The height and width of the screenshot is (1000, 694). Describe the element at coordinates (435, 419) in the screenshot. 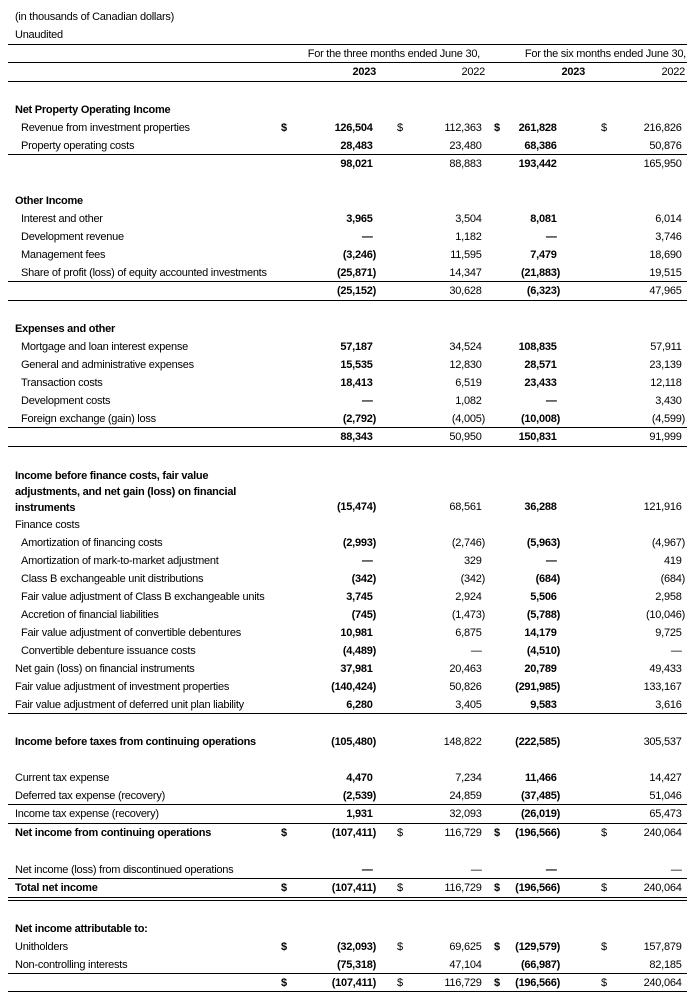

I see `value-cell: (4,005)` at that location.